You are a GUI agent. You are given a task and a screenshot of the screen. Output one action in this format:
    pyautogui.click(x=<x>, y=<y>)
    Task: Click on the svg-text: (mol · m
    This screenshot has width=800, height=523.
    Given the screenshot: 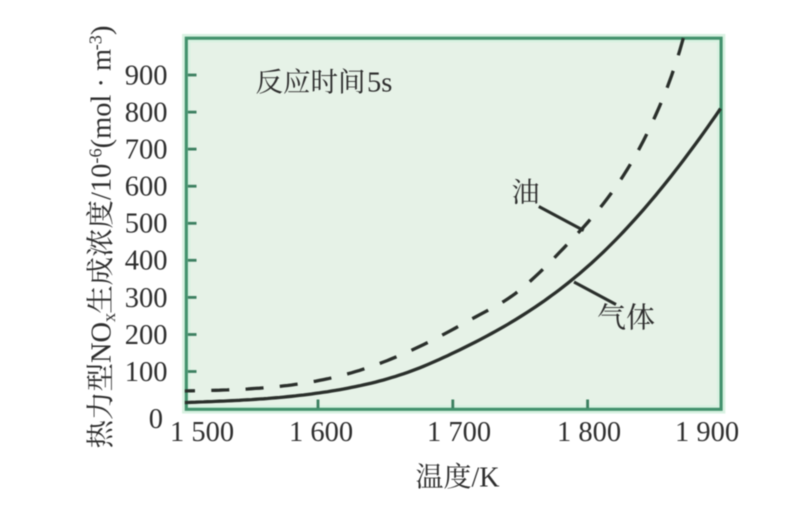 What is the action you would take?
    pyautogui.click(x=101, y=99)
    